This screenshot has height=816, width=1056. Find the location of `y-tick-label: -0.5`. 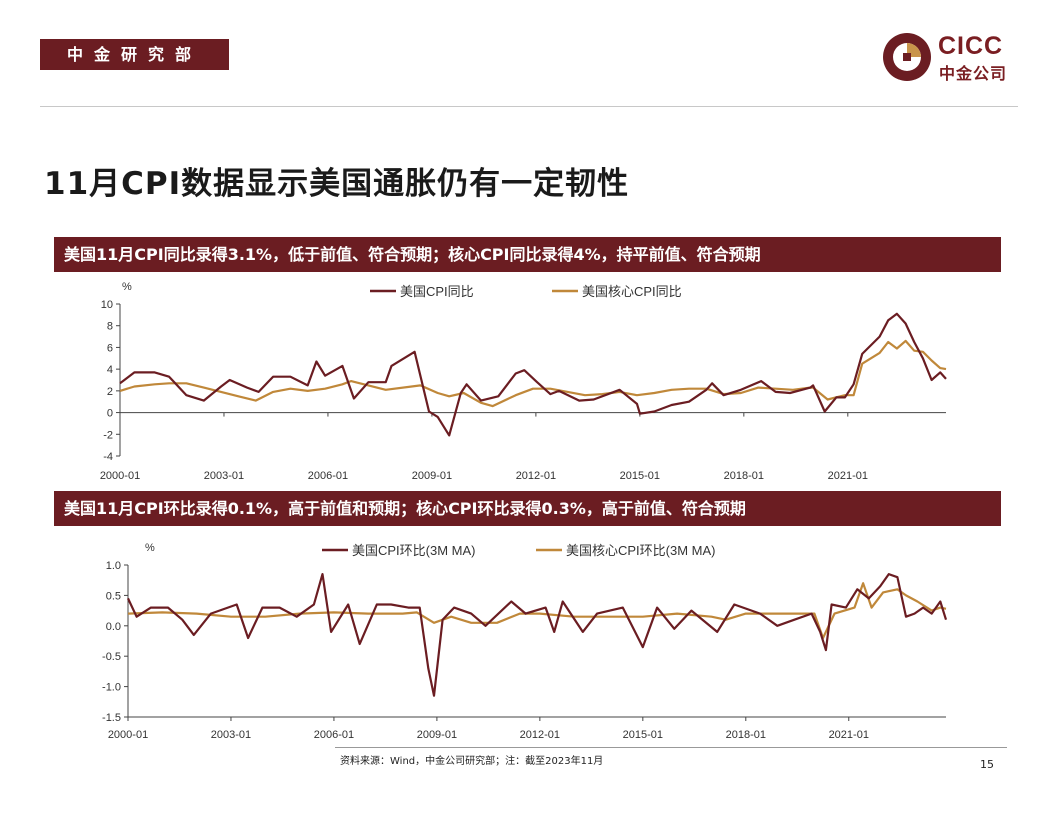

y-tick-label: -0.5 is located at coordinates (111, 657).